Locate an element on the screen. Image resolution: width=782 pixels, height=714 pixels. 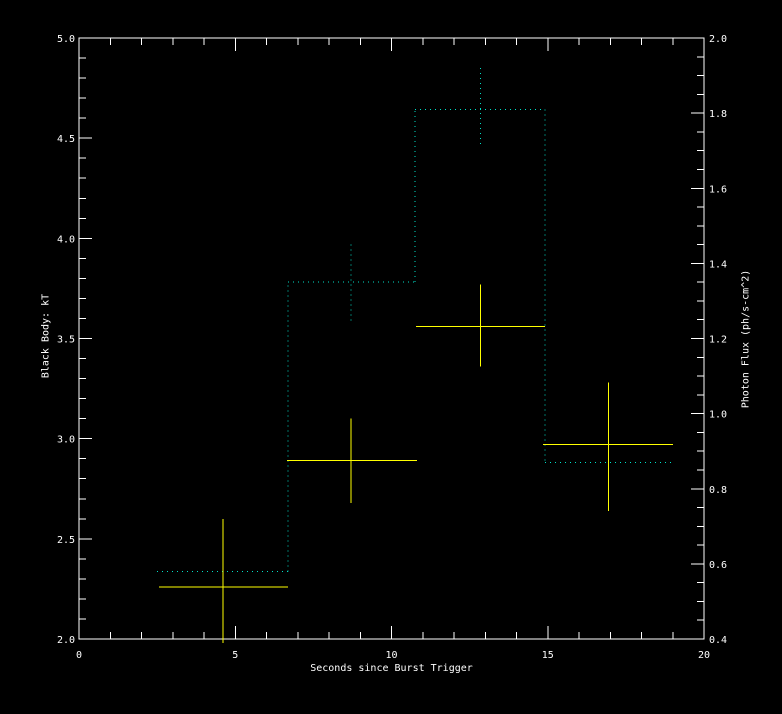
svg-text: 3.0 is located at coordinates (66, 440).